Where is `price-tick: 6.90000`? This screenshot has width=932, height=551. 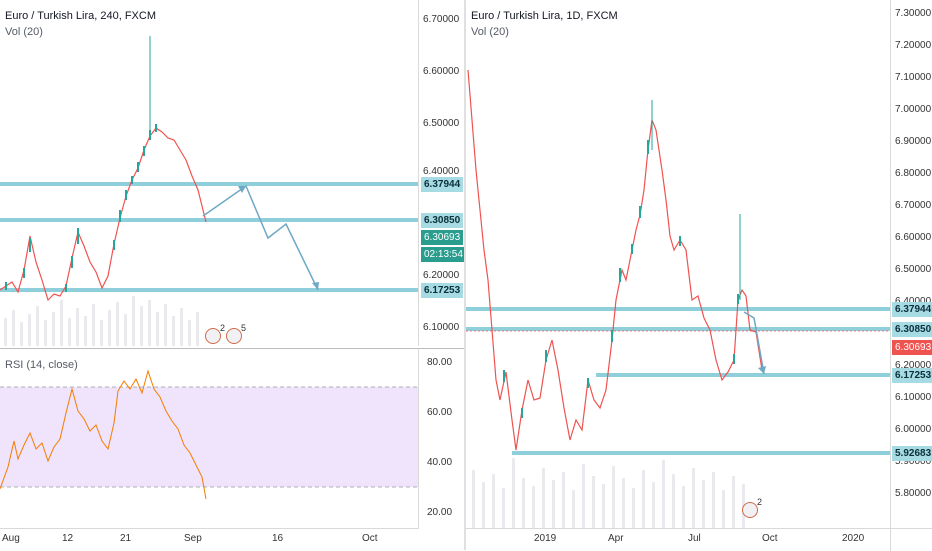 price-tick: 6.90000 is located at coordinates (913, 141).